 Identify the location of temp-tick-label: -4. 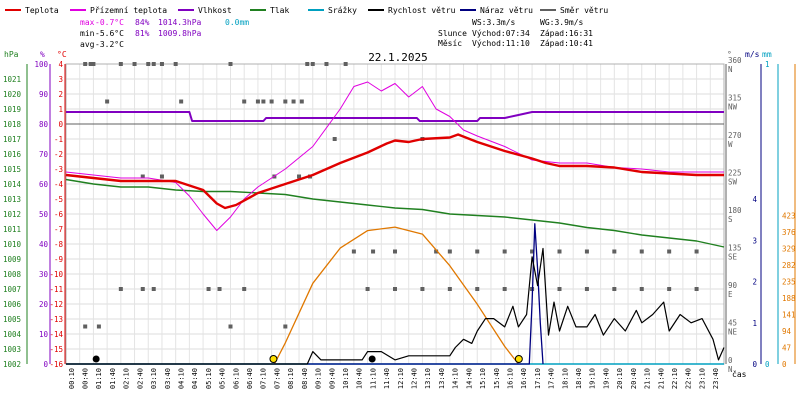
(59, 184).